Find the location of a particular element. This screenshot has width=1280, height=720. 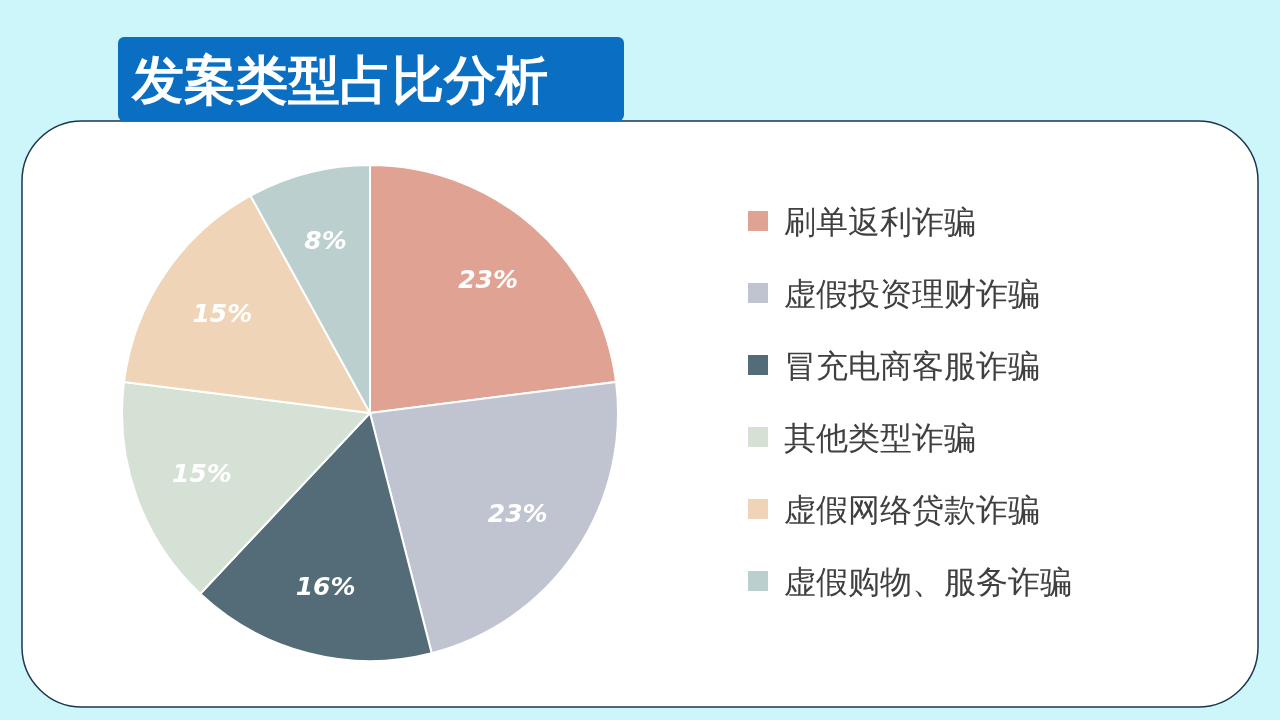

legend-label: 虚假网络贷款诈骗 is located at coordinates (912, 510).